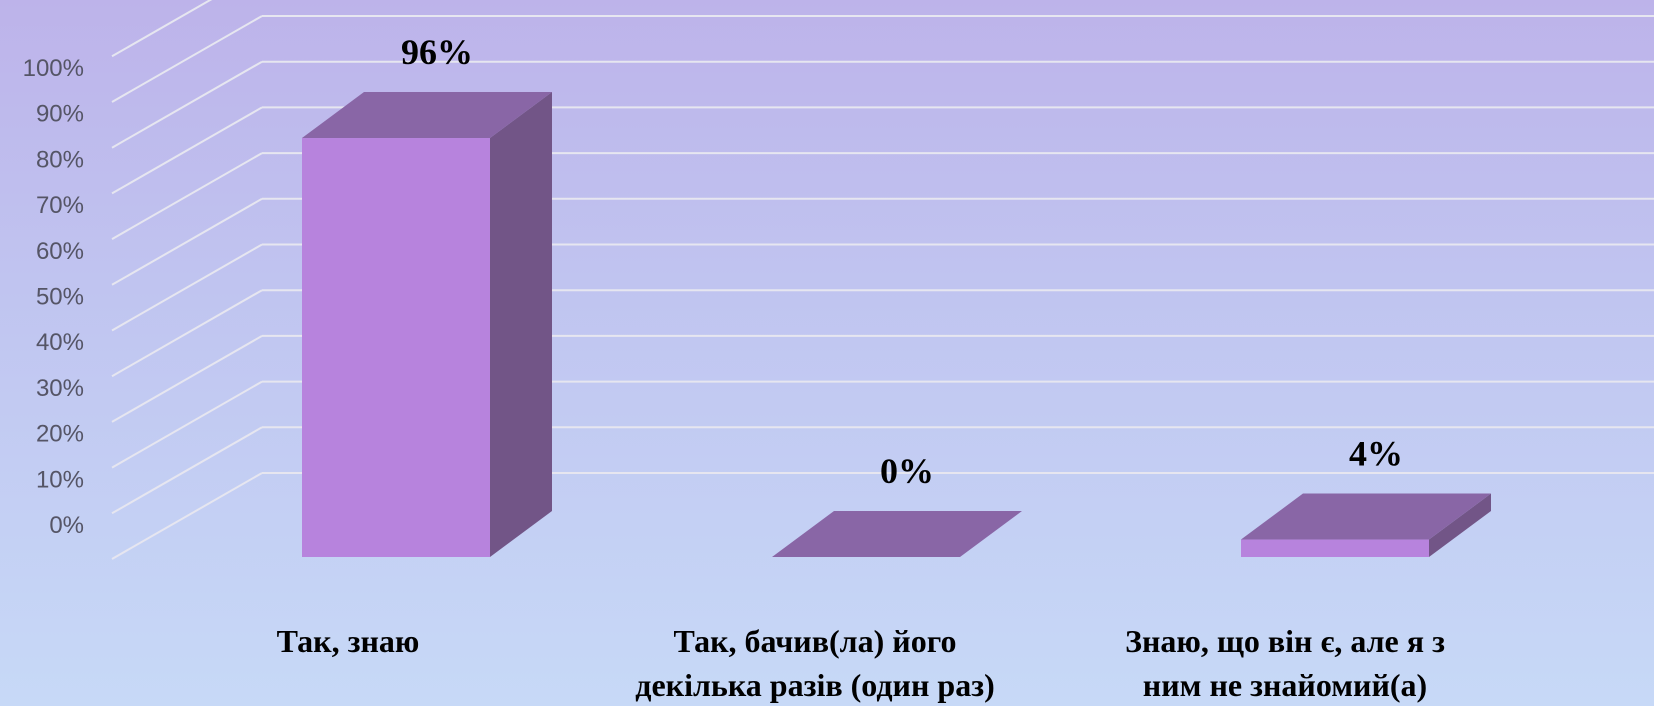 This screenshot has width=1654, height=706. I want to click on y-tick-label: 60%, so click(60, 251).